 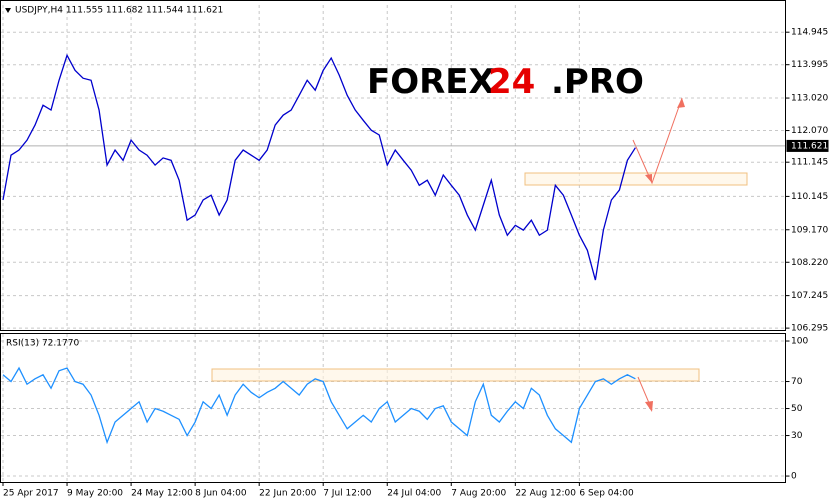 What do you see at coordinates (597, 82) in the screenshot?
I see `watermark-right: .PRO` at bounding box center [597, 82].